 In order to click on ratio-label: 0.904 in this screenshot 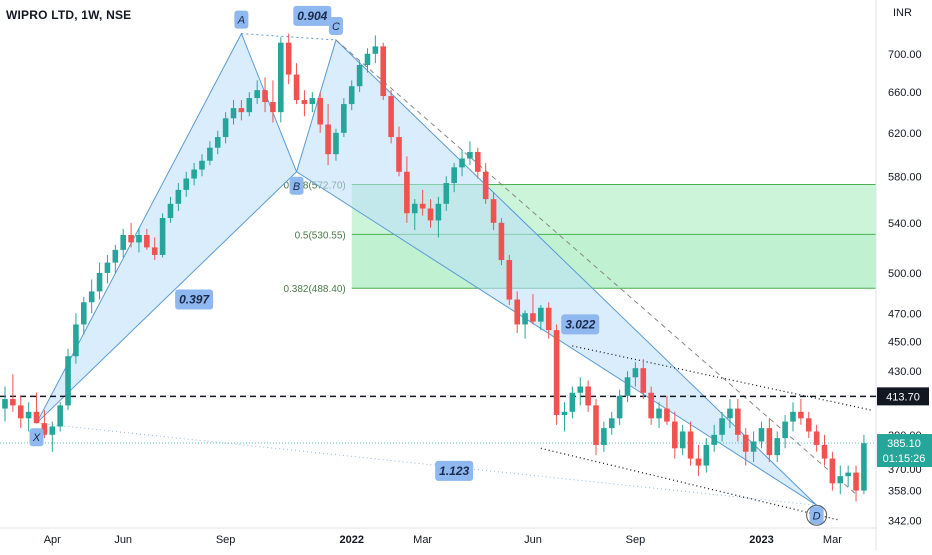, I will do `click(312, 16)`.